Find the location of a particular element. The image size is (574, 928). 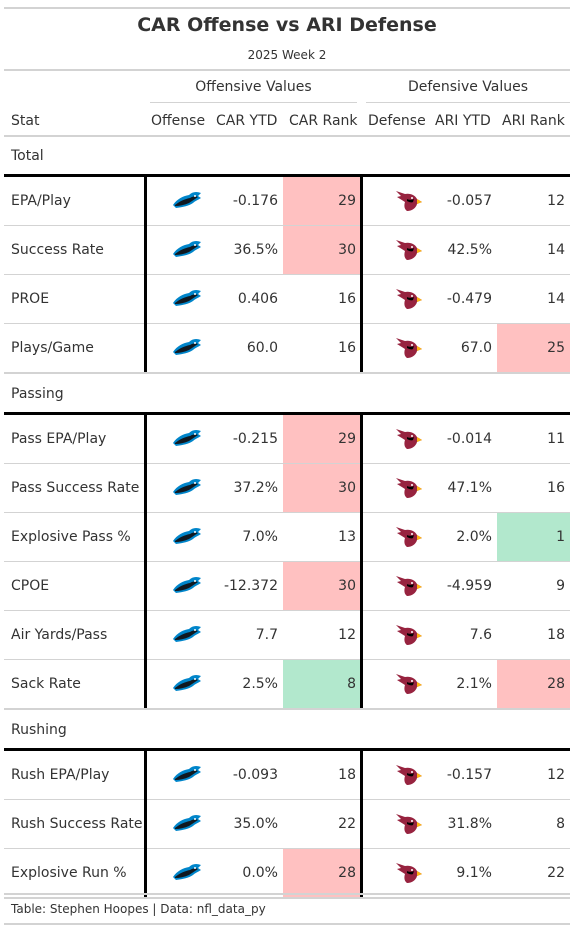

column-header-ari-rank: ARI Rank is located at coordinates (533, 121).